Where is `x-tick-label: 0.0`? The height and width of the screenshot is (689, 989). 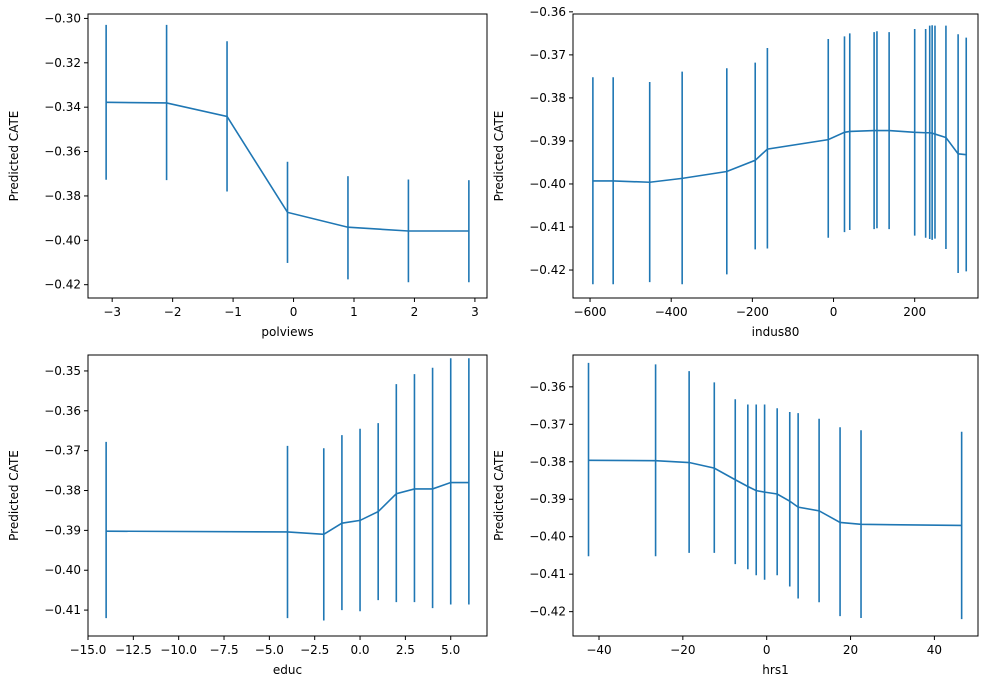
x-tick-label: 0.0 is located at coordinates (359, 650).